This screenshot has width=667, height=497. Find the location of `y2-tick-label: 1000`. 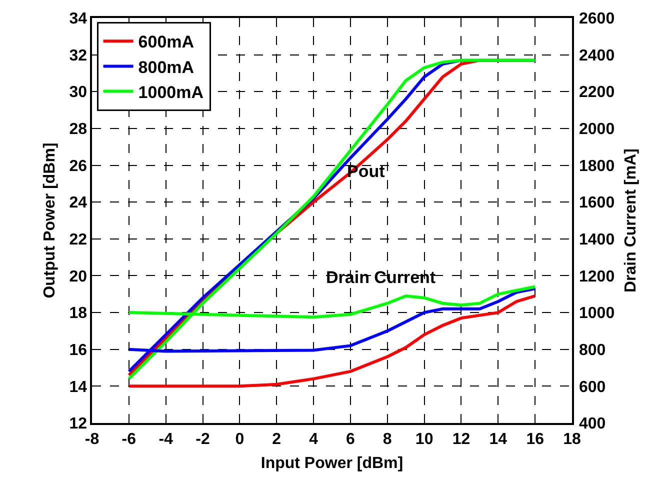

y2-tick-label: 1000 is located at coordinates (597, 313).